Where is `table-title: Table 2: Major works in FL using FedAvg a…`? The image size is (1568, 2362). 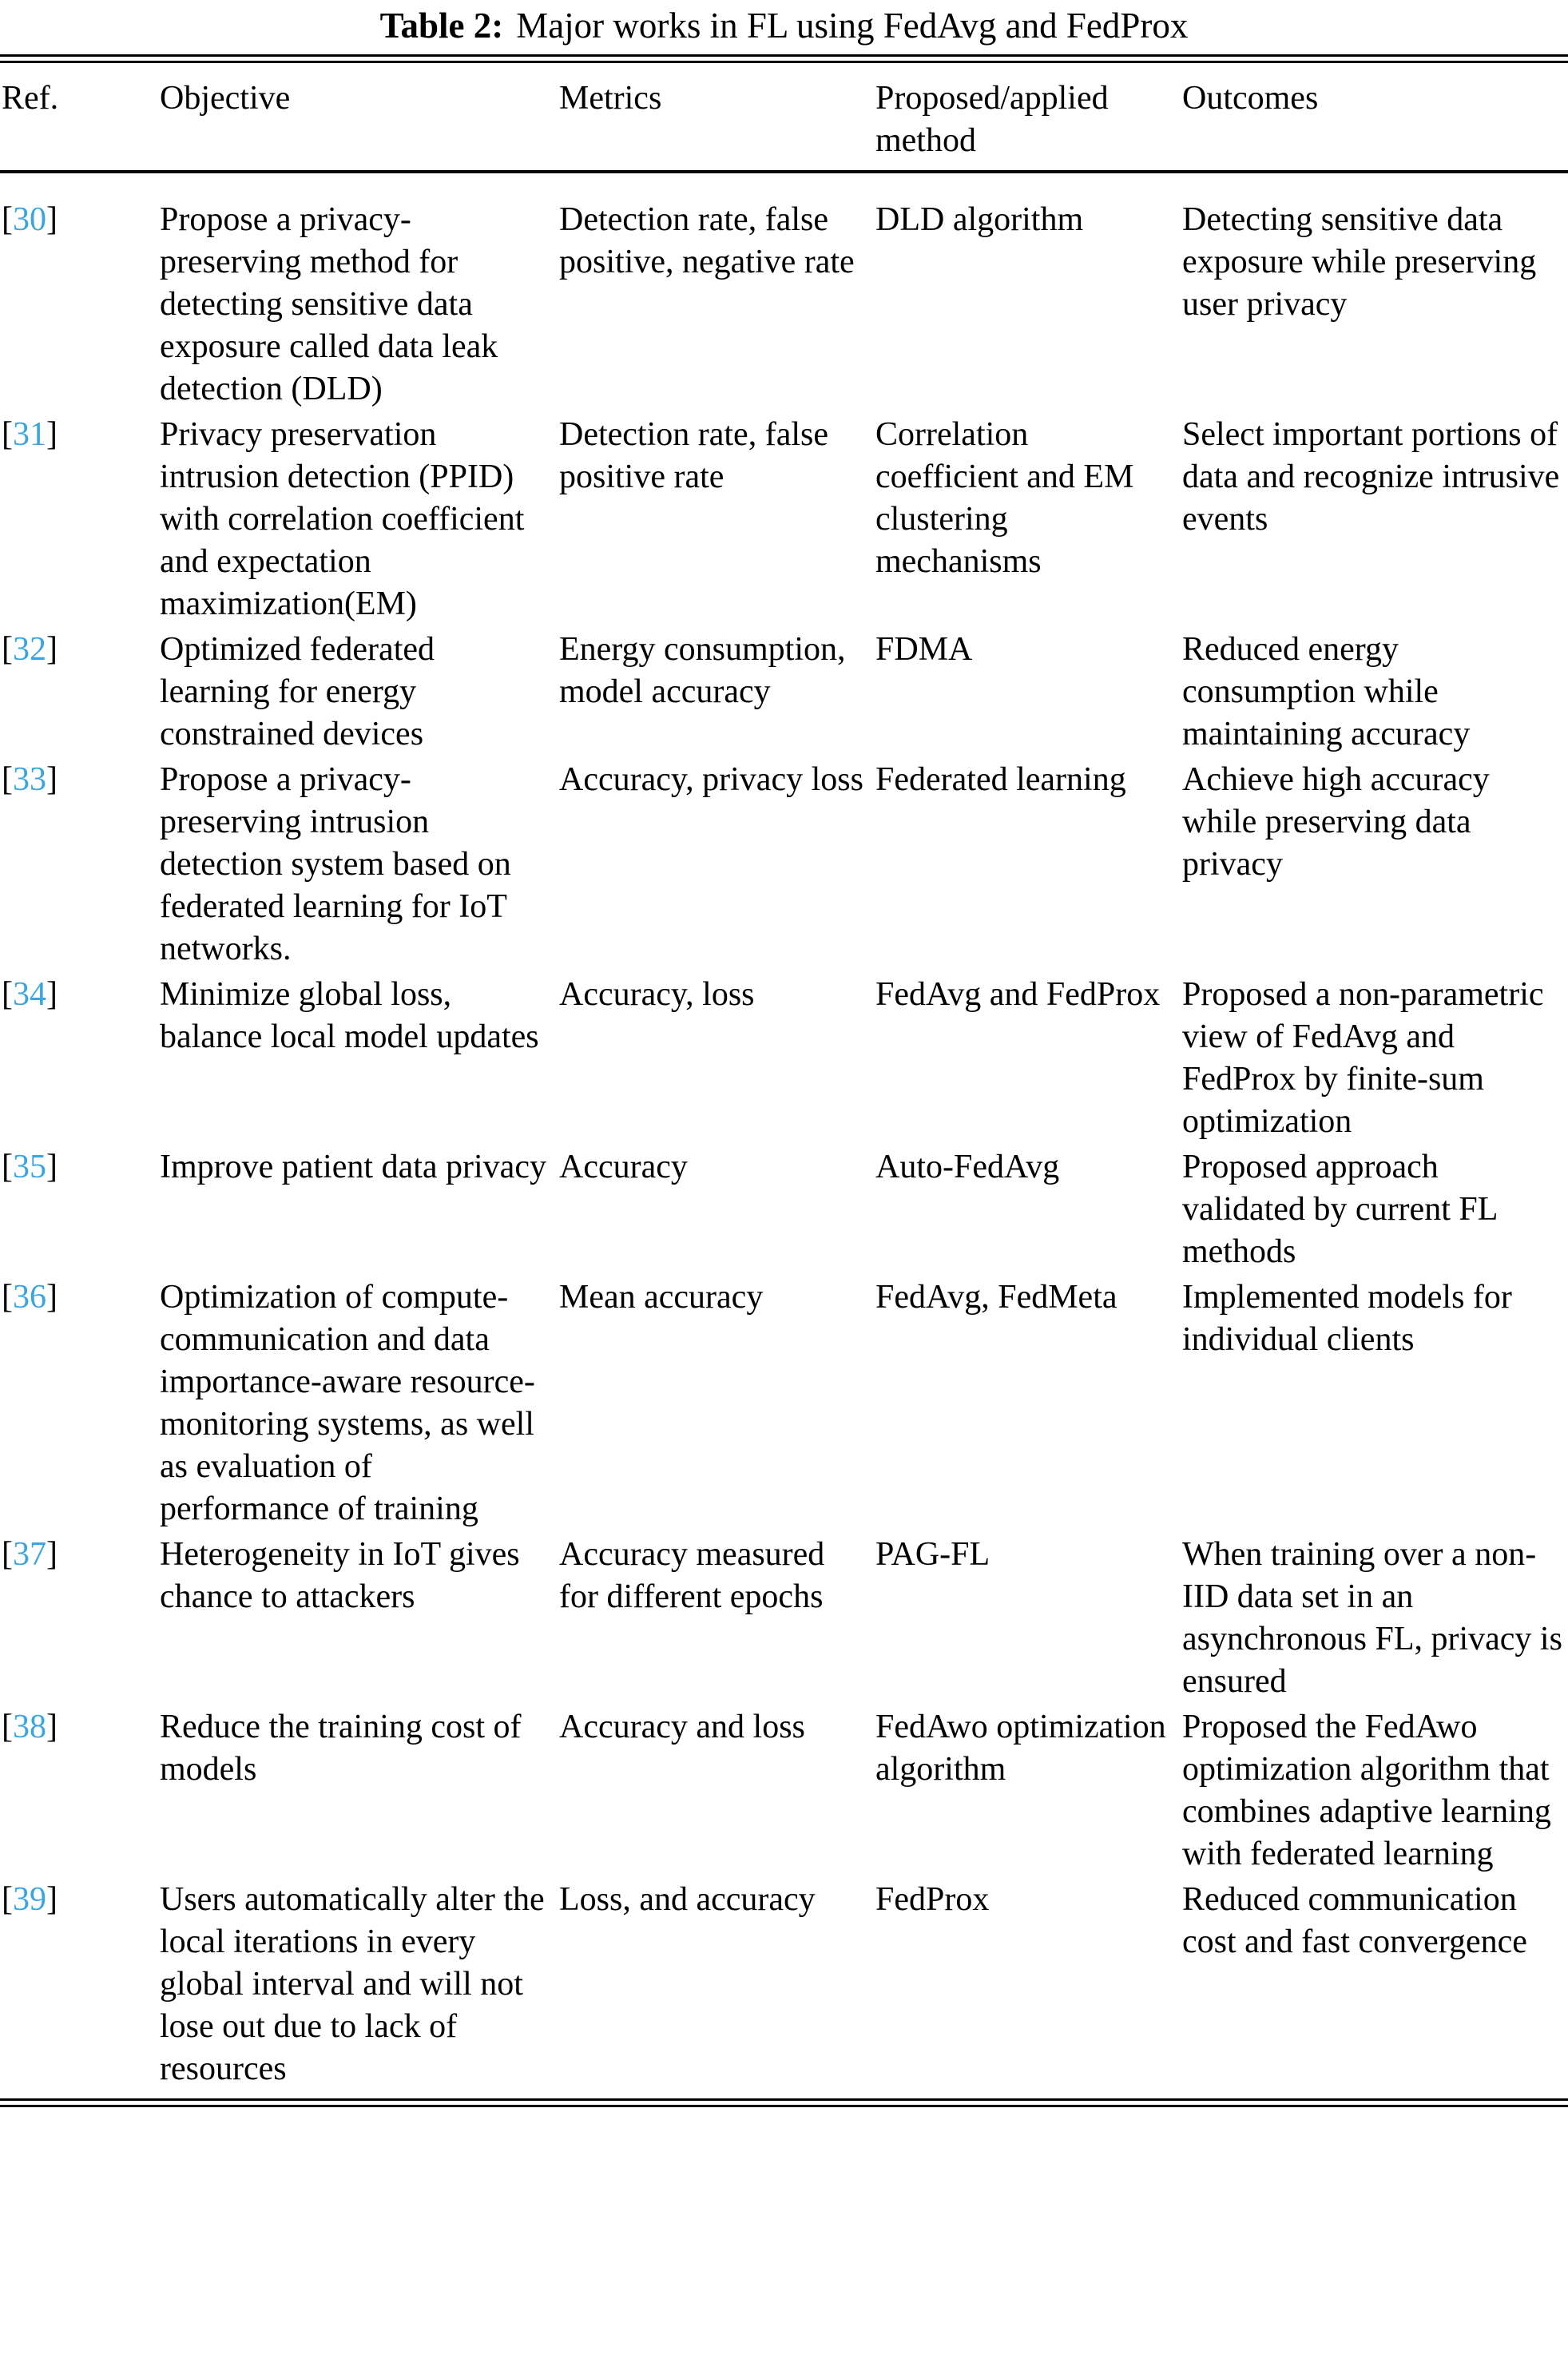 table-title: Table 2: Major works in FL using FedAvg a… is located at coordinates (784, 25).